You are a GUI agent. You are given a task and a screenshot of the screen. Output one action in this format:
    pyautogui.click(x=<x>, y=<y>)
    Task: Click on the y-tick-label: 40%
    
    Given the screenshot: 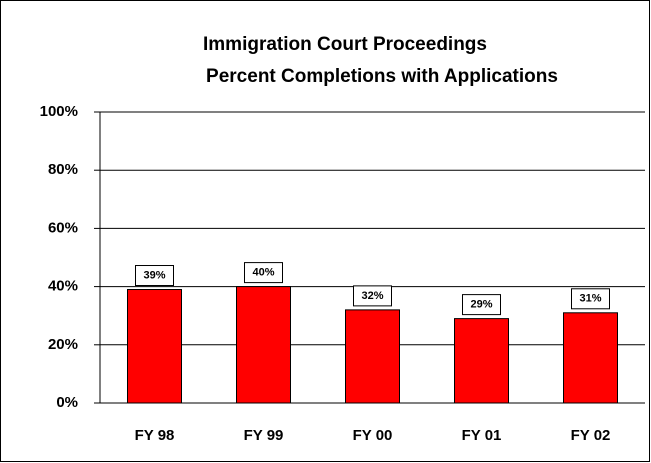 What is the action you would take?
    pyautogui.click(x=63, y=286)
    